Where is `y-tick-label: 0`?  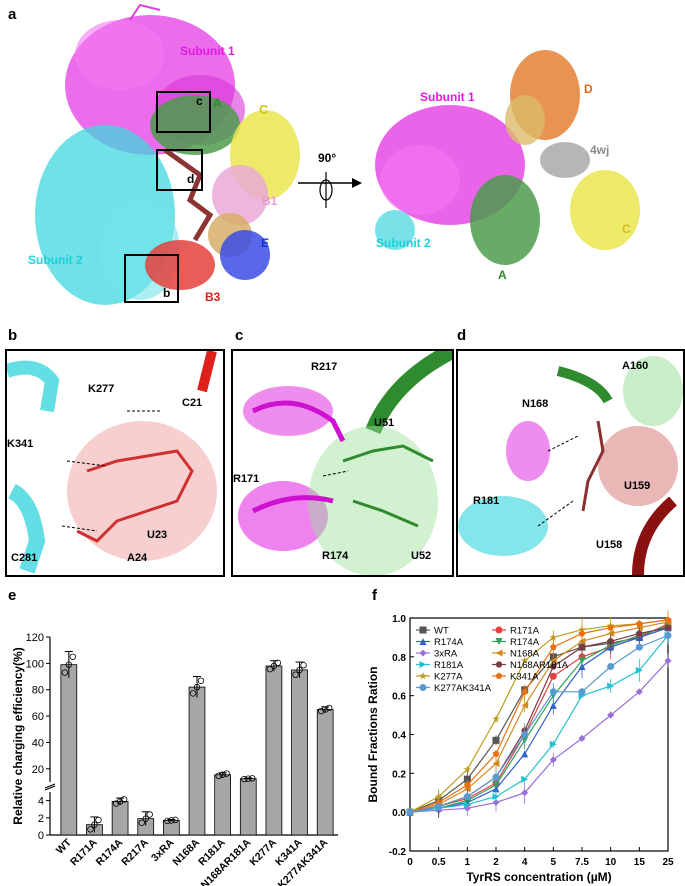 y-tick-label: 0 is located at coordinates (41, 836).